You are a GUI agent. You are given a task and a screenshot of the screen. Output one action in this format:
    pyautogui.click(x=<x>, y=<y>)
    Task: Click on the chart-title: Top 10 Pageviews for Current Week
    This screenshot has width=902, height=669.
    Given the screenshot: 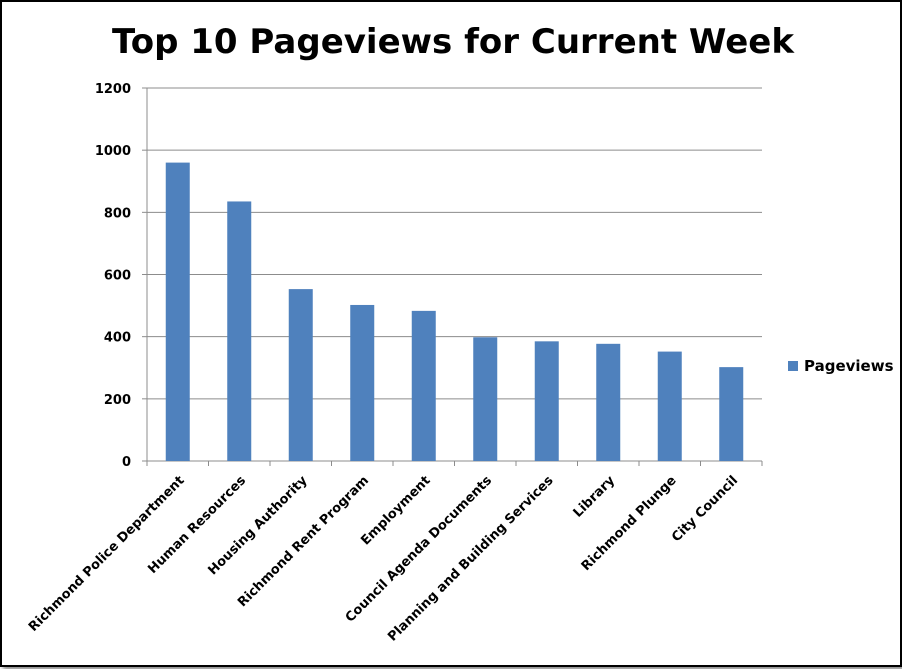 What is the action you would take?
    pyautogui.click(x=453, y=42)
    